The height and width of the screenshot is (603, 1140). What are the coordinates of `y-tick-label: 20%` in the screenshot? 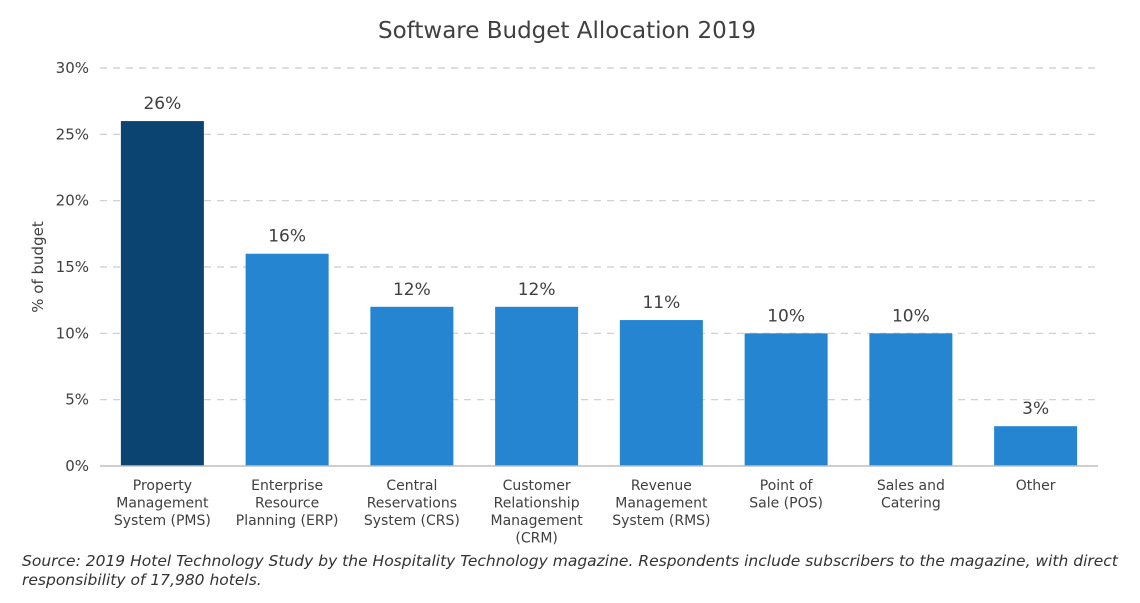 It's located at (72, 201).